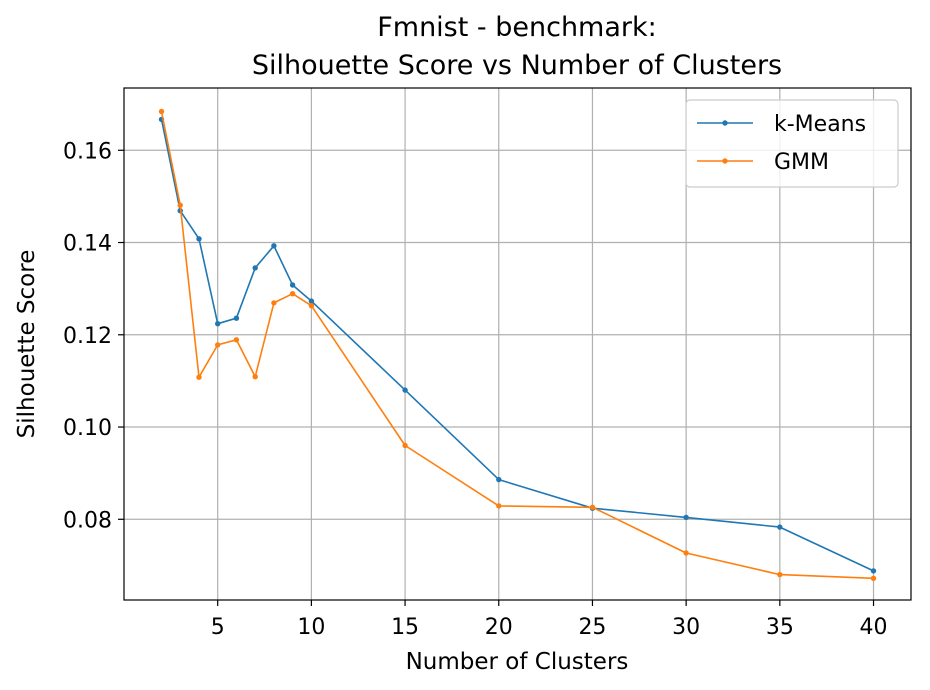 The image size is (930, 690). I want to click on y-axis-label: Silhouette Score, so click(27, 344).